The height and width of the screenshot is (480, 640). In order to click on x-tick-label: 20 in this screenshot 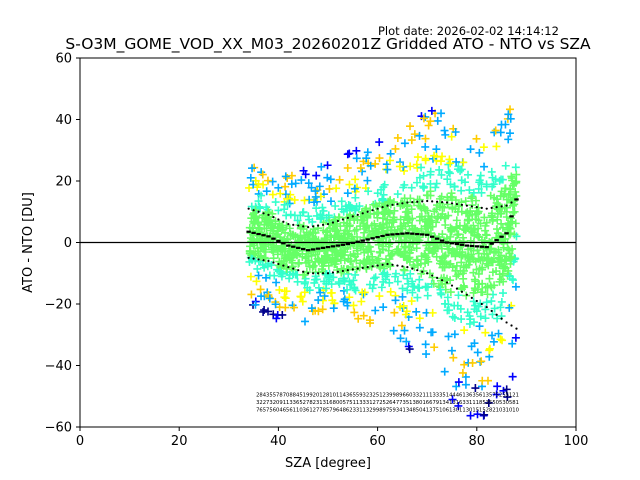, I will do `click(179, 441)`.